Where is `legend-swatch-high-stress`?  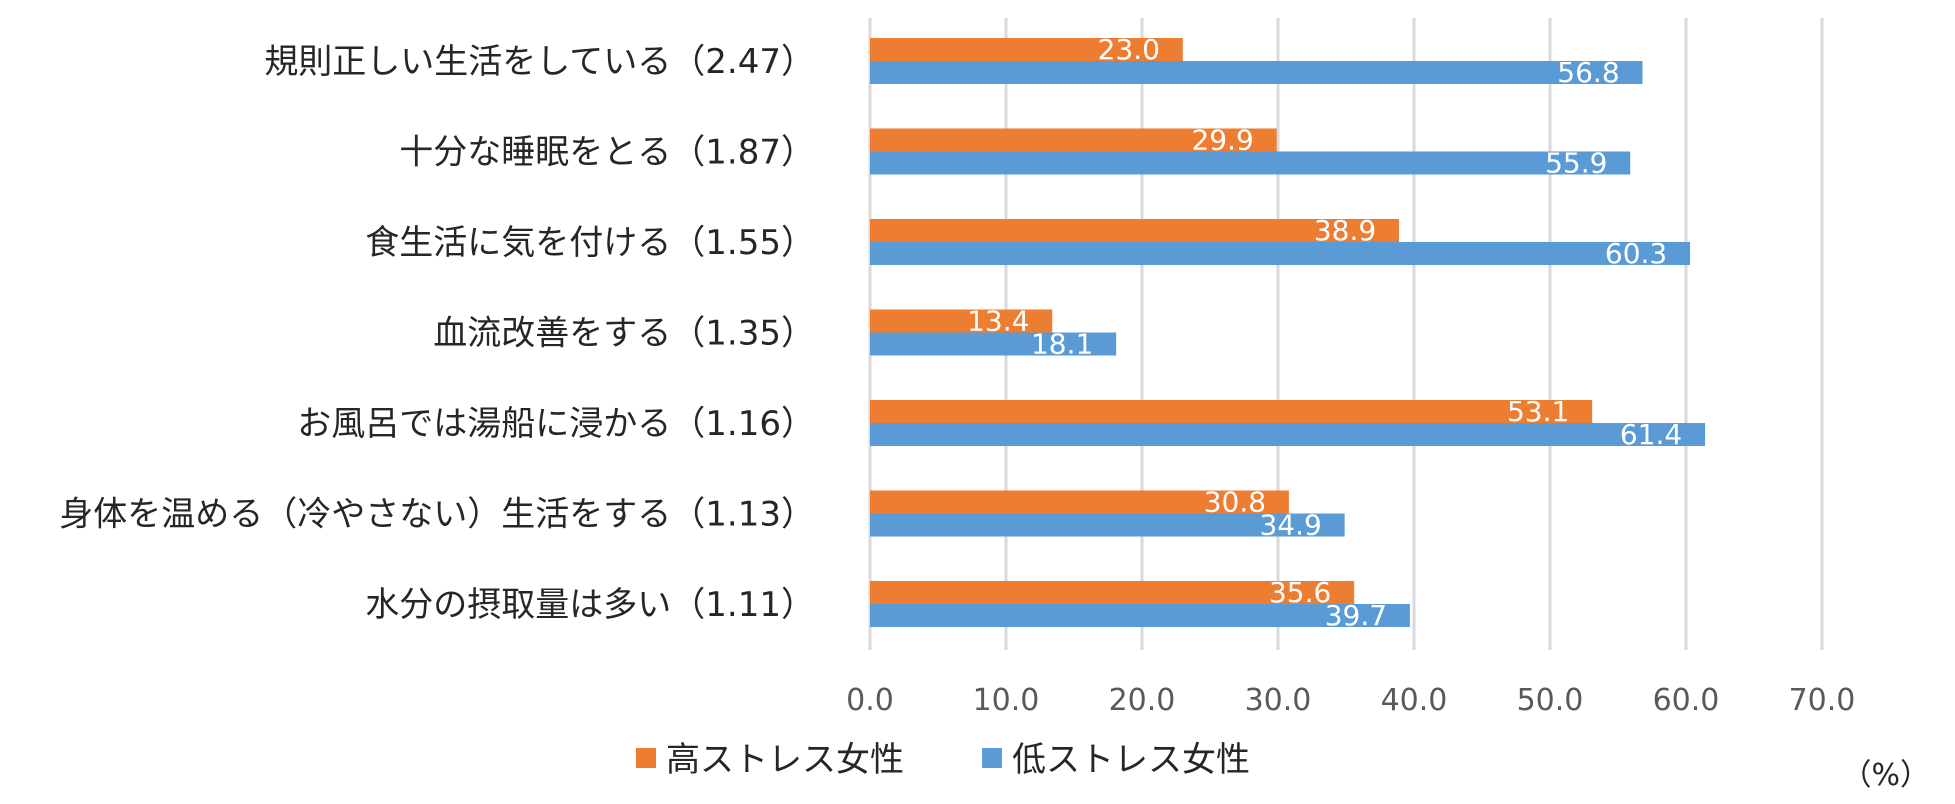 legend-swatch-high-stress is located at coordinates (646, 758).